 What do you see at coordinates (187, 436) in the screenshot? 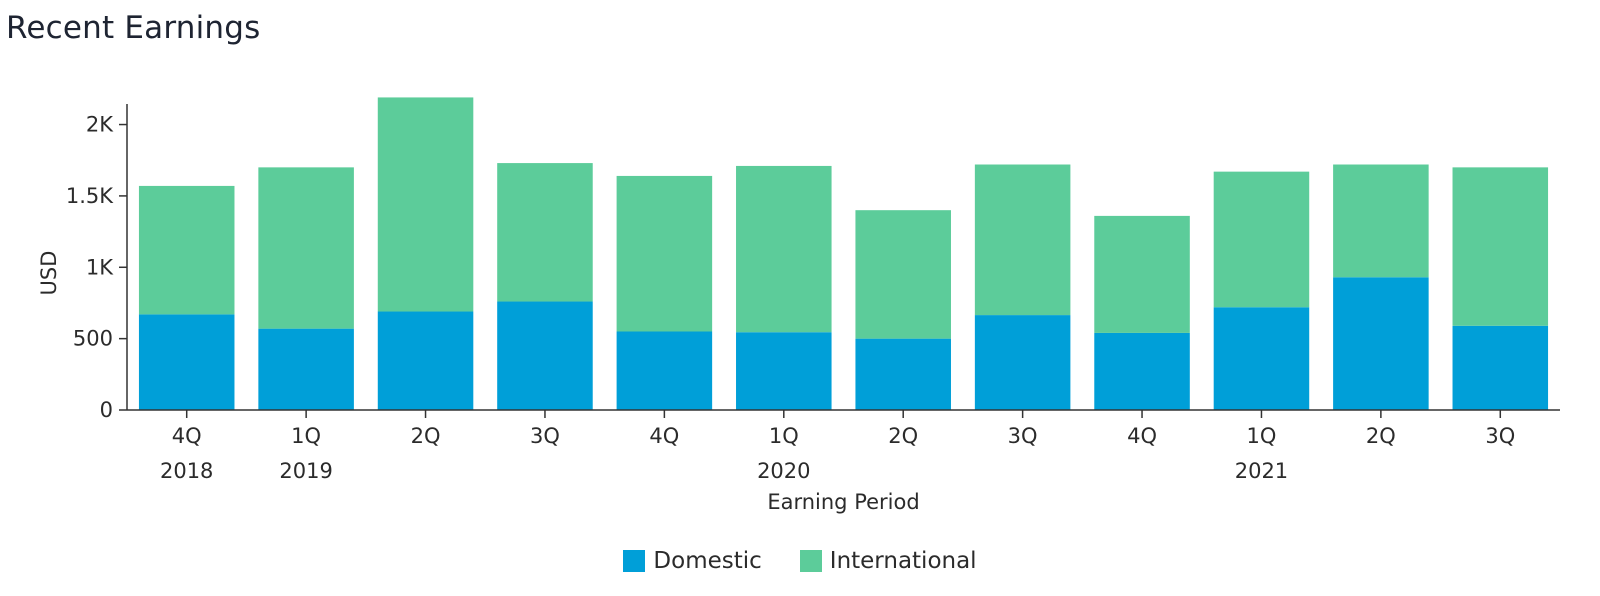
I see `x-tick-label-0: 4Q` at bounding box center [187, 436].